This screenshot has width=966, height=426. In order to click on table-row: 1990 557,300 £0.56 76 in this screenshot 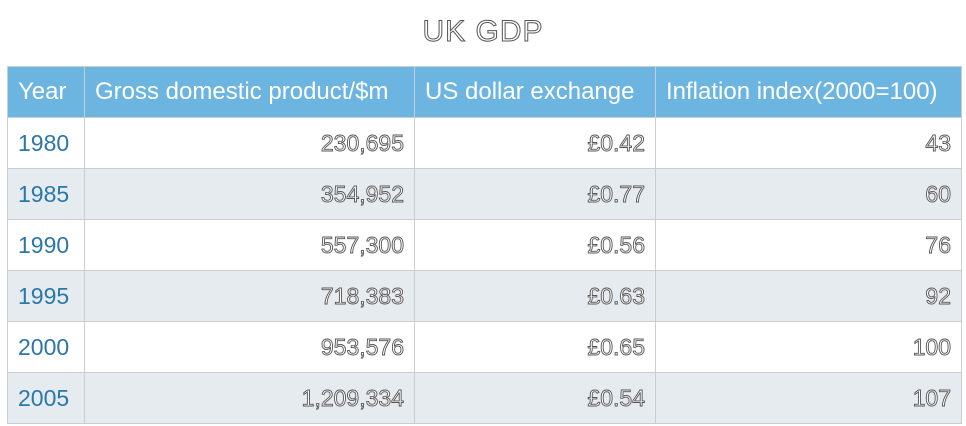, I will do `click(484, 245)`.